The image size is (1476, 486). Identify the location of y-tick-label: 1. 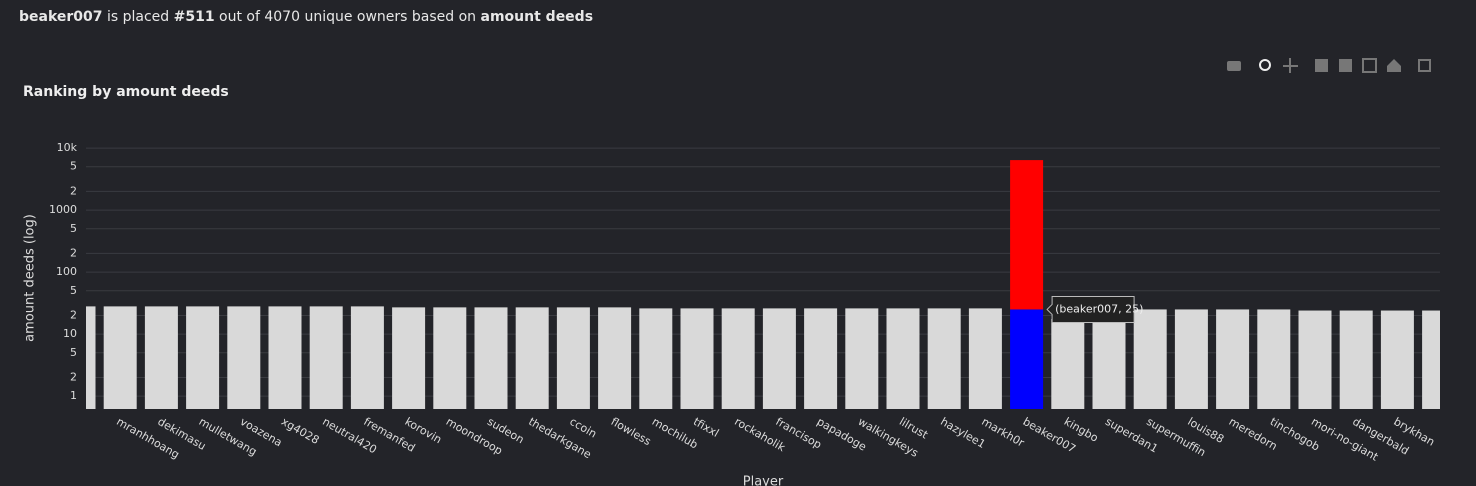
(73, 395).